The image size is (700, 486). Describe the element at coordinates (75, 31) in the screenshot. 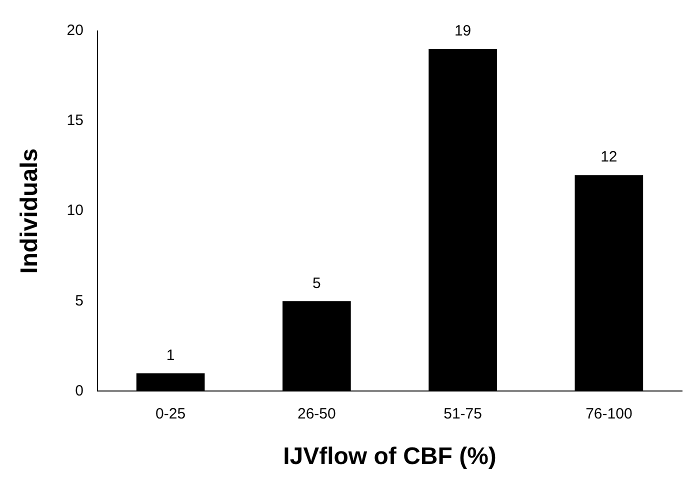

I see `y-tick-label: 20` at that location.